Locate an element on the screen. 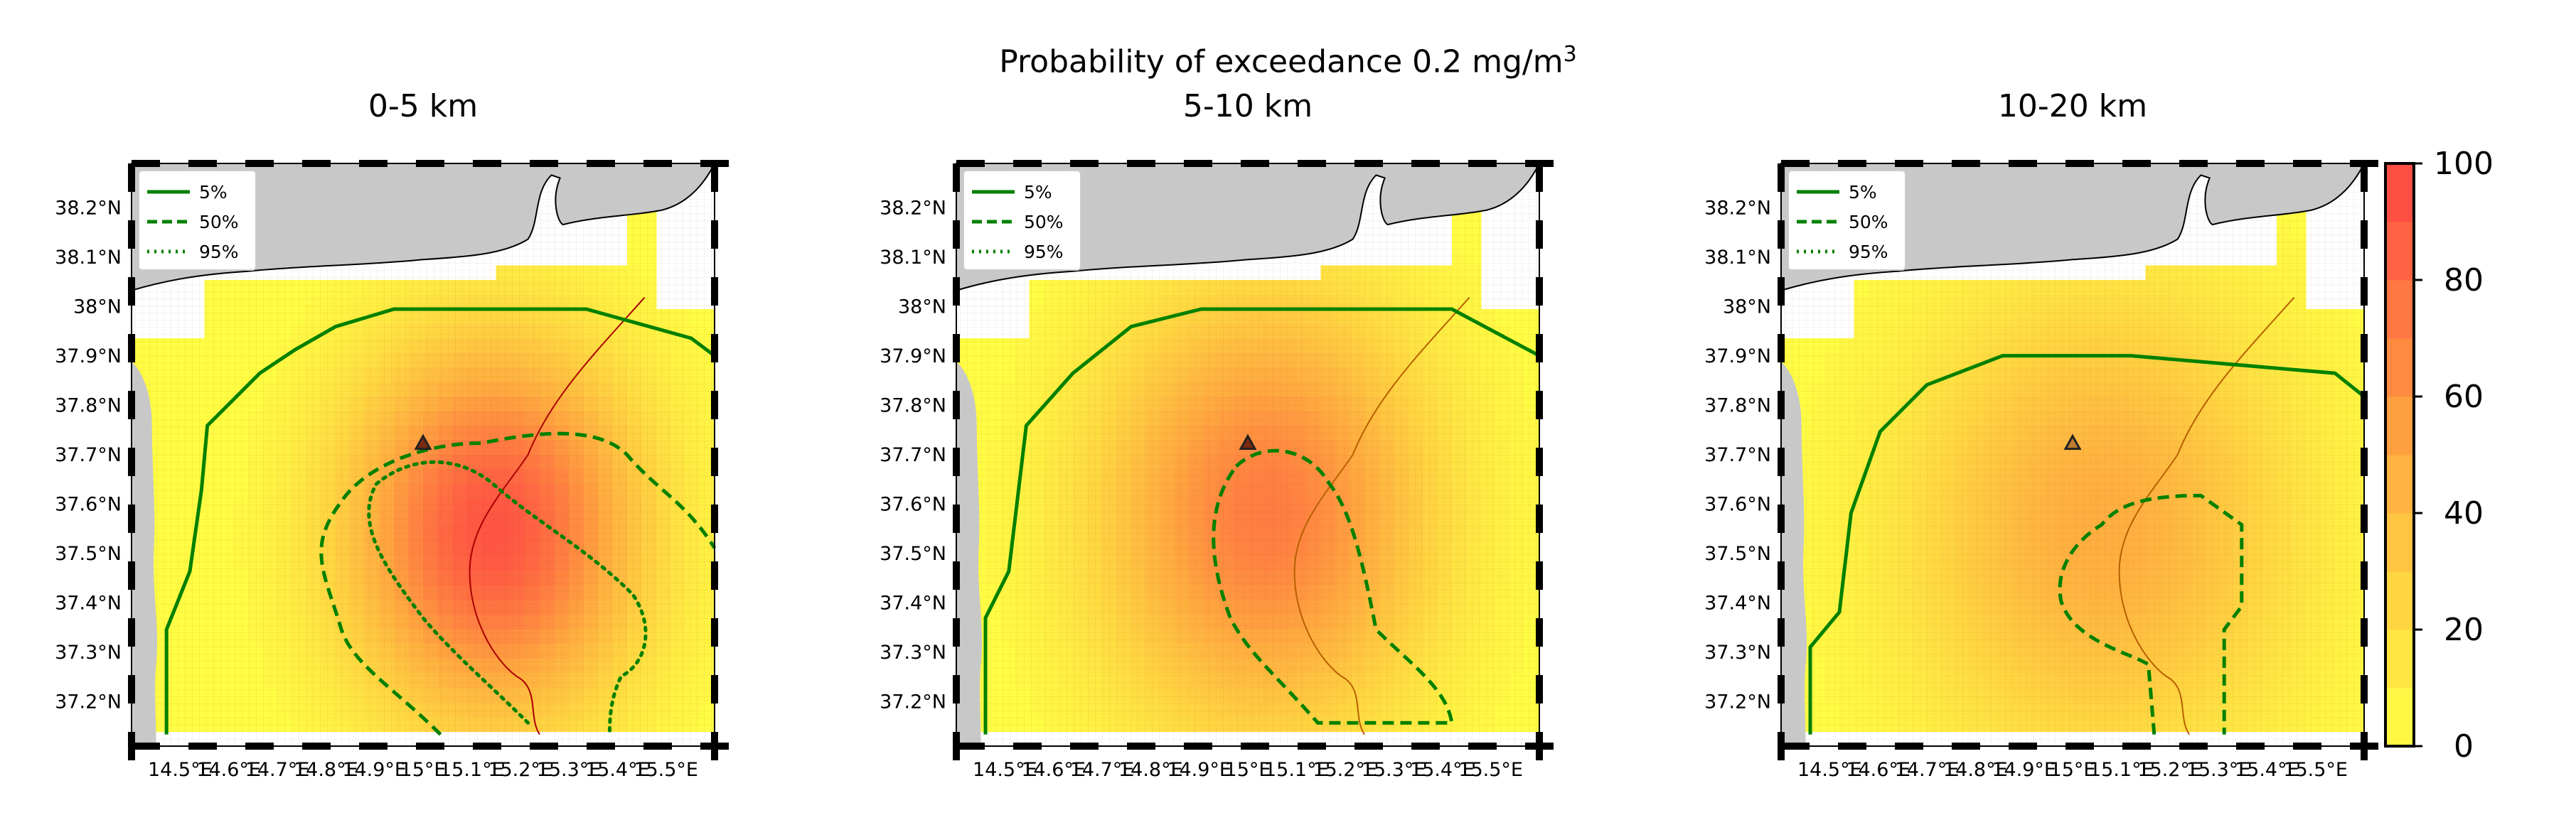  colorbar-tick-label: 60 is located at coordinates (2464, 397).